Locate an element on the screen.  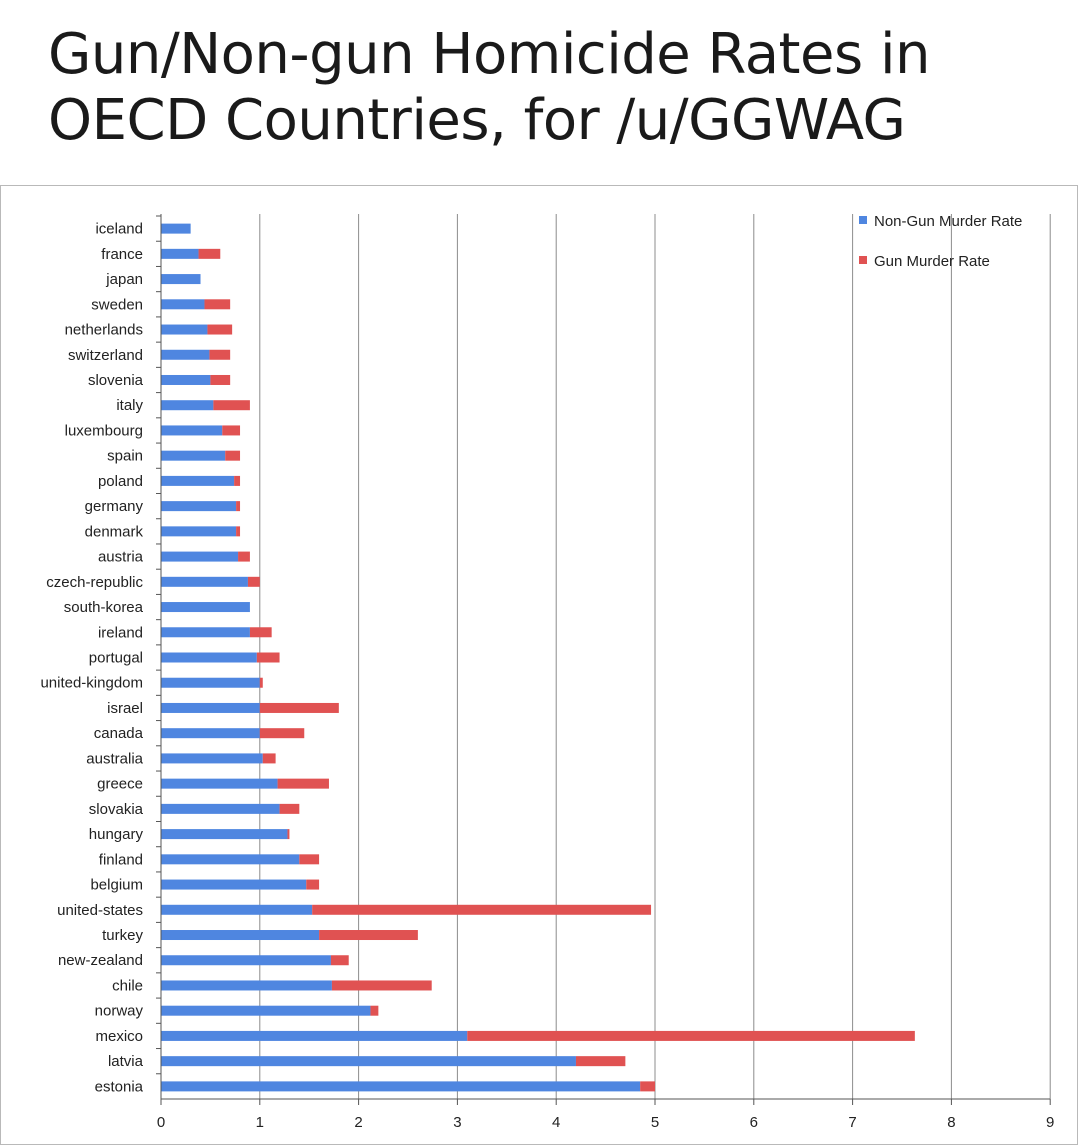
bar-non-gun-ireland is located at coordinates (205, 632).